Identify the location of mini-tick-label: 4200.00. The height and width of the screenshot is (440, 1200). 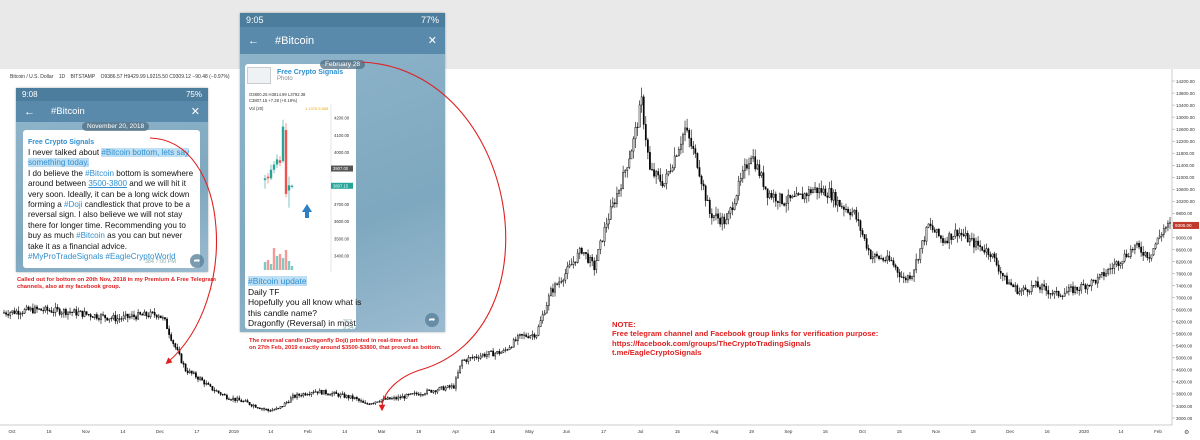
(342, 118).